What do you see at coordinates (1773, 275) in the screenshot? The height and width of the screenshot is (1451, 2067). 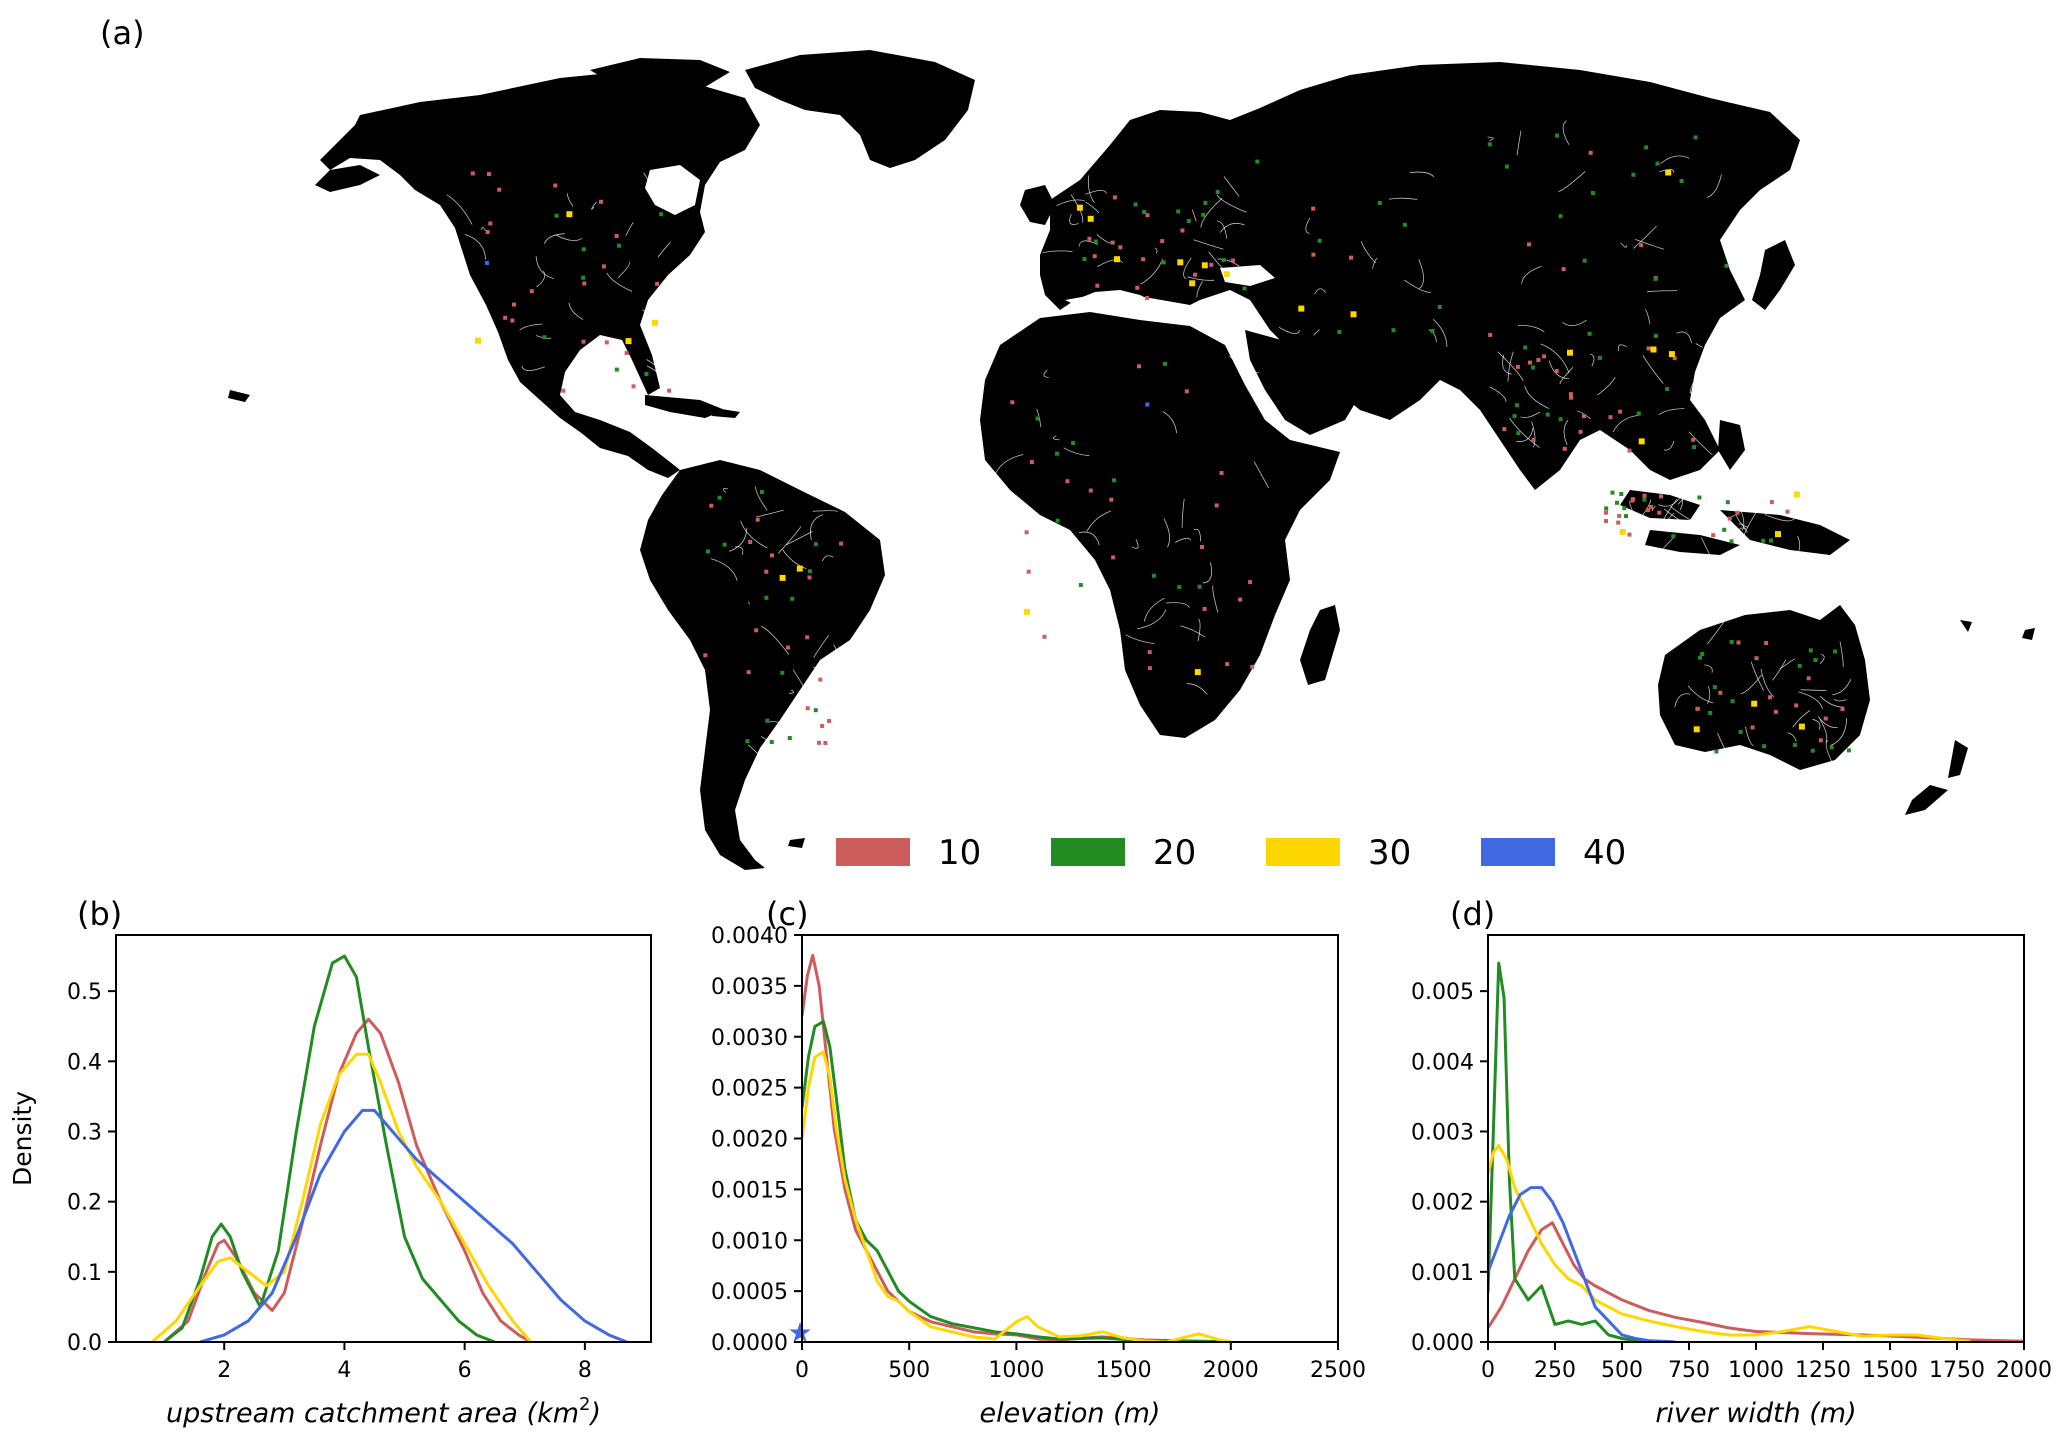 I see `landmass-japan` at bounding box center [1773, 275].